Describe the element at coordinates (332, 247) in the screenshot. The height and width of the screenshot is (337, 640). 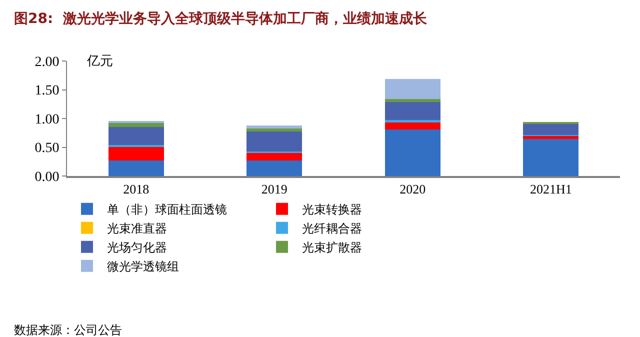
I see `legend-label: 光束扩散器` at that location.